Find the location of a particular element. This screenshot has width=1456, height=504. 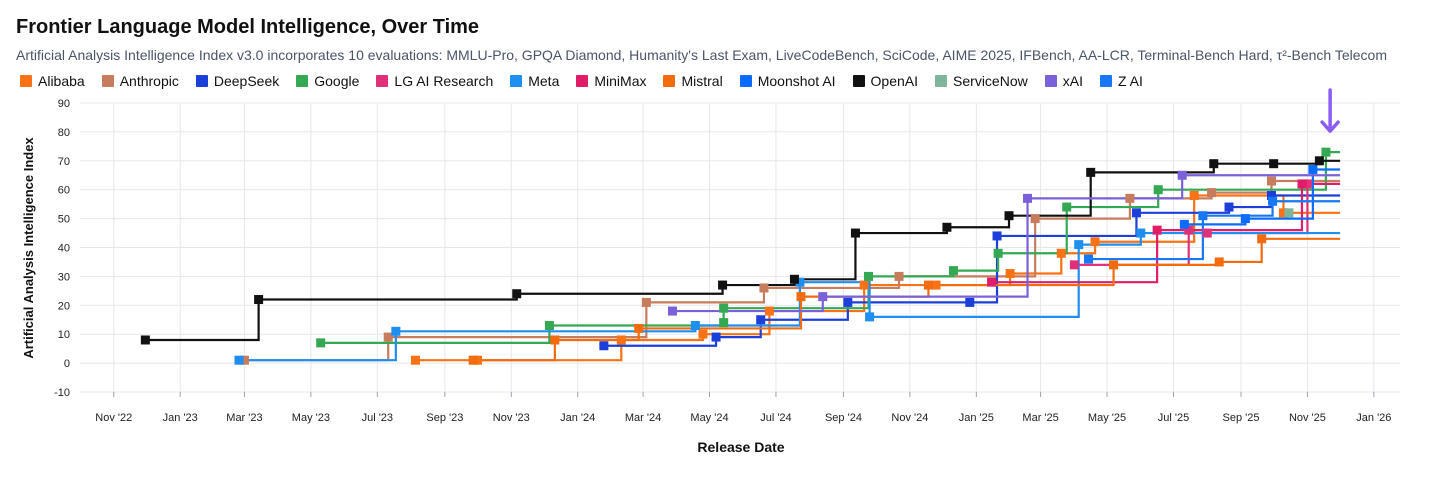

legend-item: LG AI Research is located at coordinates (434, 81).